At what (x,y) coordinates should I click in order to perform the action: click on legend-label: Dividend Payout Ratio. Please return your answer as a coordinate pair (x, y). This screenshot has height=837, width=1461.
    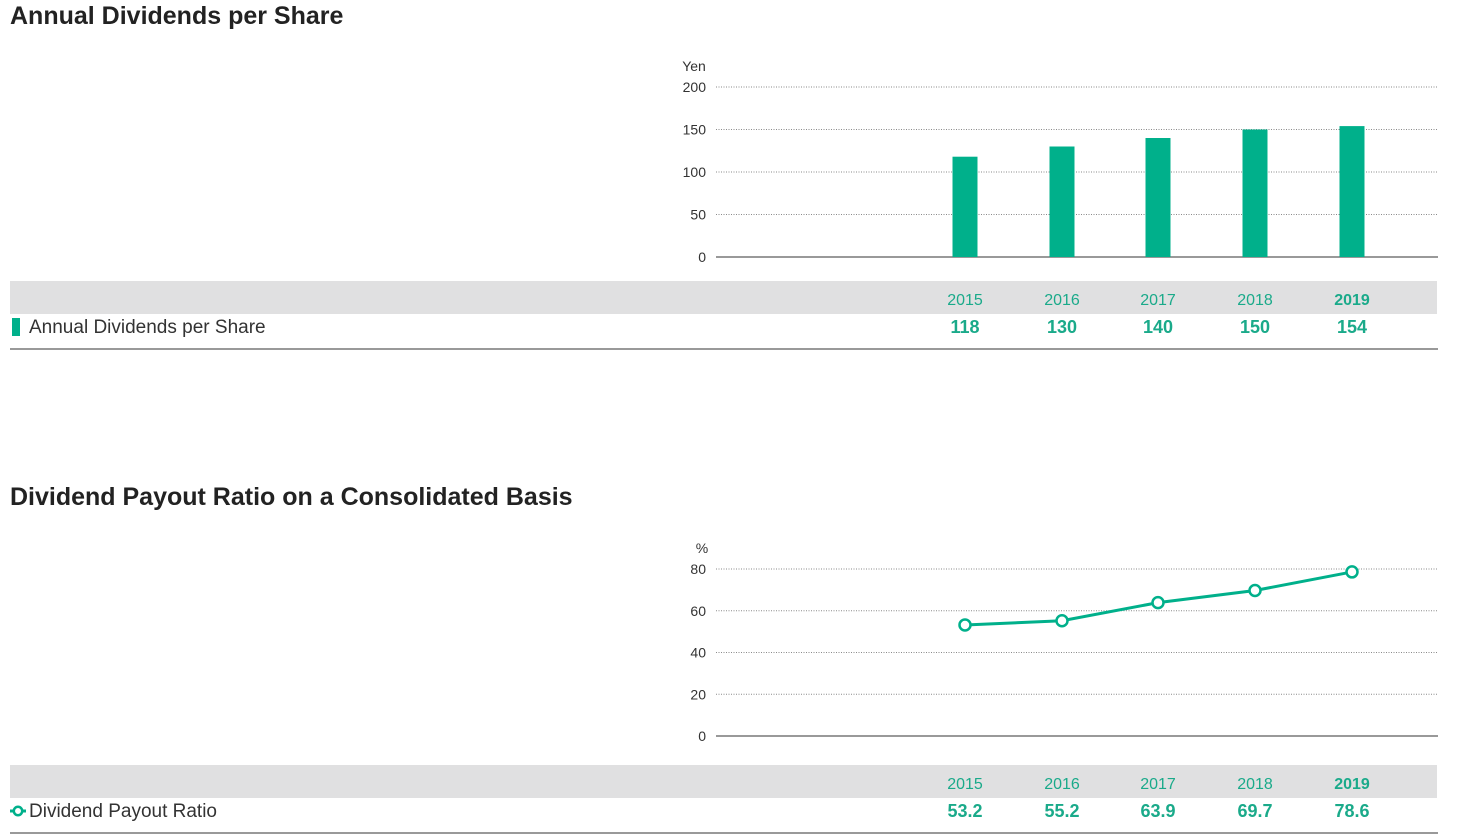
    Looking at the image, I should click on (123, 811).